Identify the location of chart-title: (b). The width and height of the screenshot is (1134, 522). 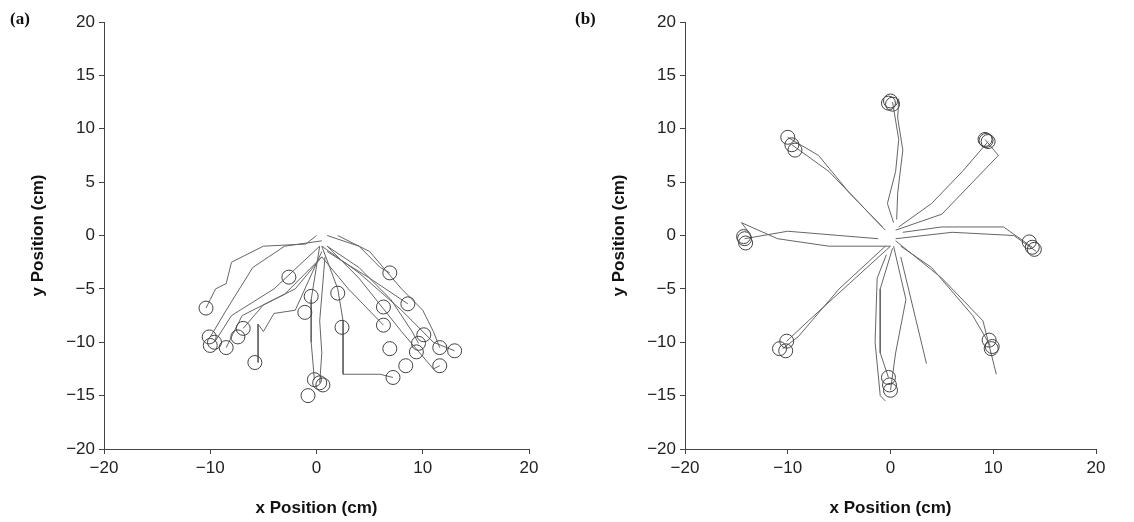
(585, 19).